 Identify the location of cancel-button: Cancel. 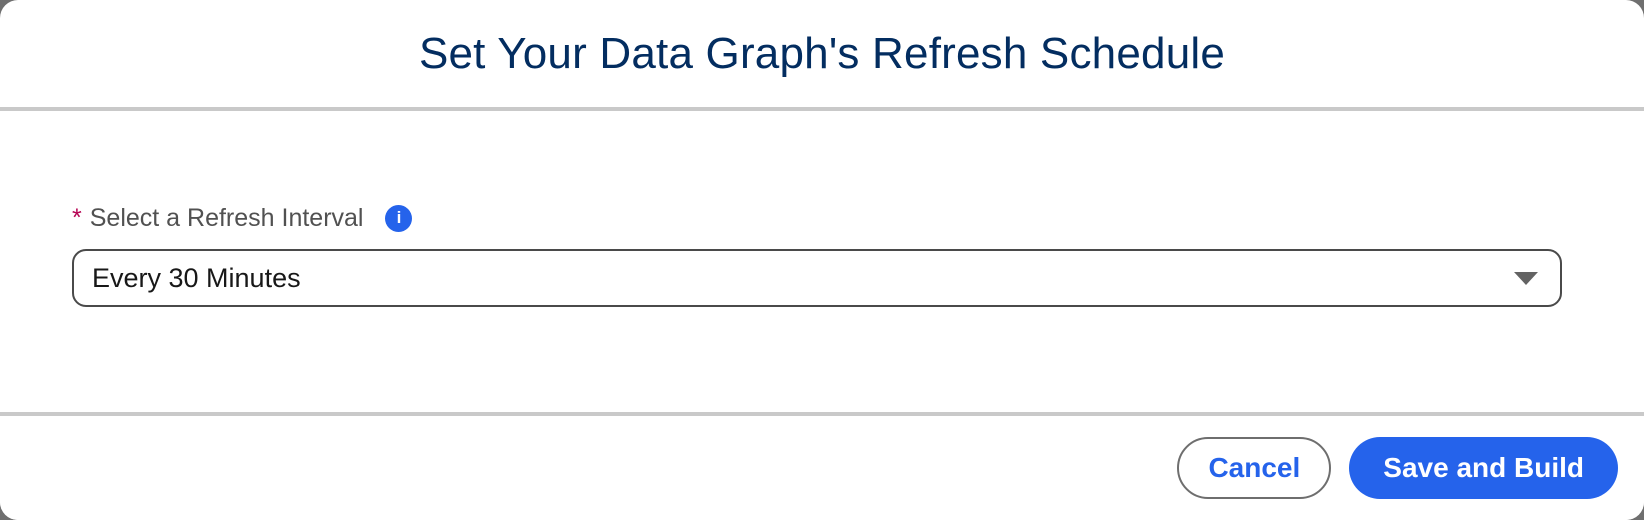
(1254, 468).